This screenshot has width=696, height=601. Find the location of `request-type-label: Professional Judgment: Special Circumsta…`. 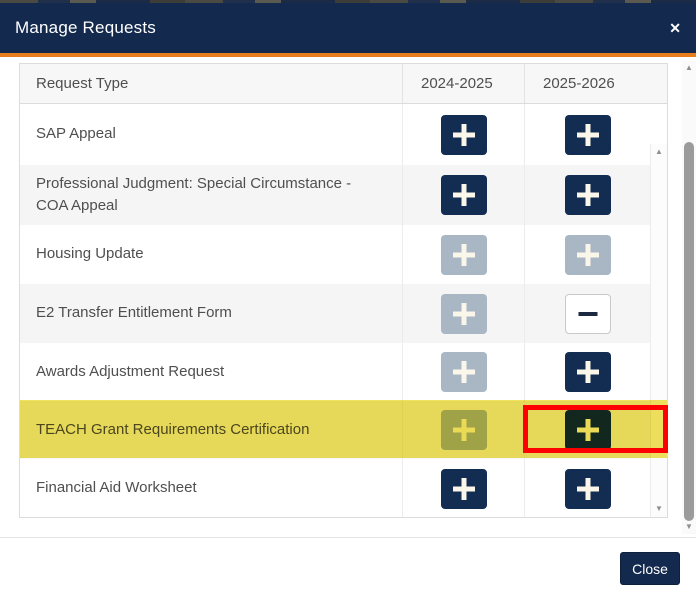

request-type-label: Professional Judgment: Special Circumsta… is located at coordinates (194, 194).